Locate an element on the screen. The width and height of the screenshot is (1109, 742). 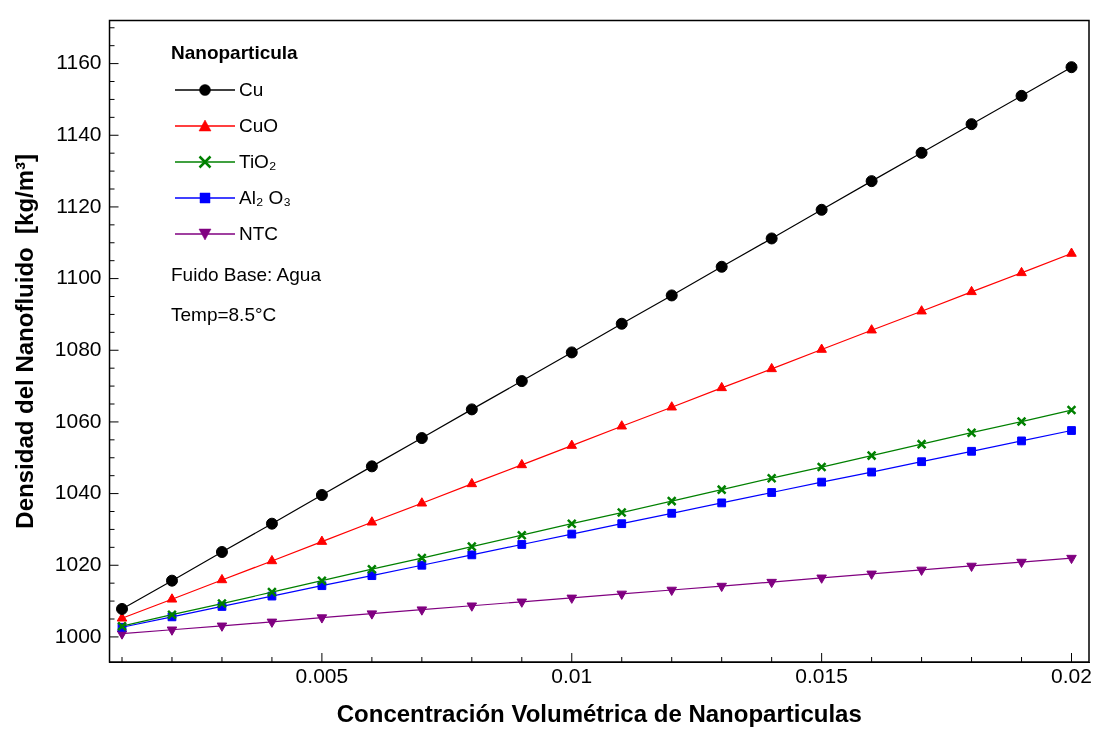
y-tick-label: 1060 is located at coordinates (78, 420).